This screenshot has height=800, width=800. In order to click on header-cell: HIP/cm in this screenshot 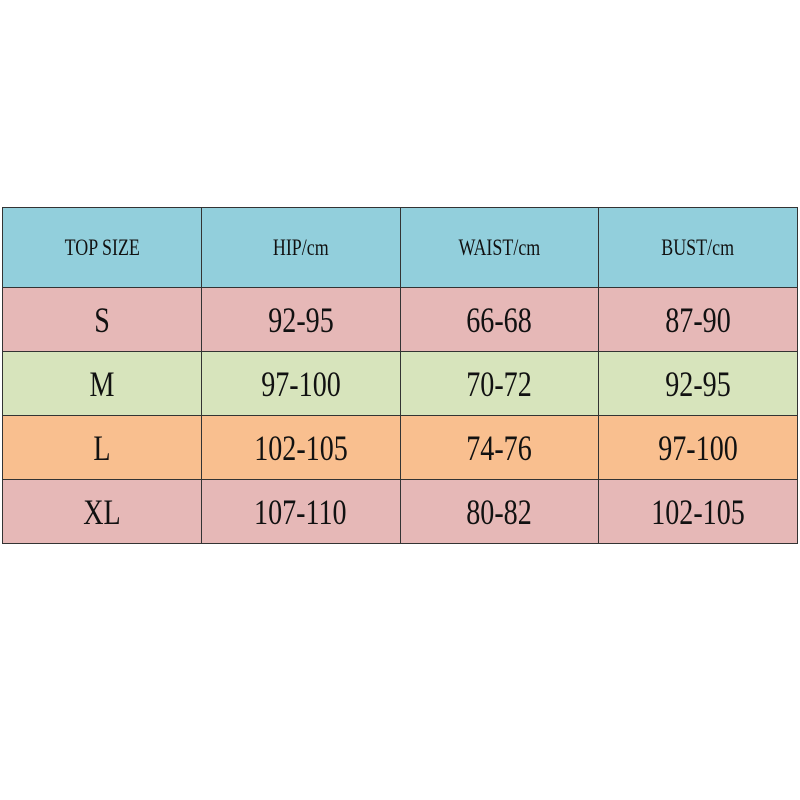, I will do `click(300, 247)`.